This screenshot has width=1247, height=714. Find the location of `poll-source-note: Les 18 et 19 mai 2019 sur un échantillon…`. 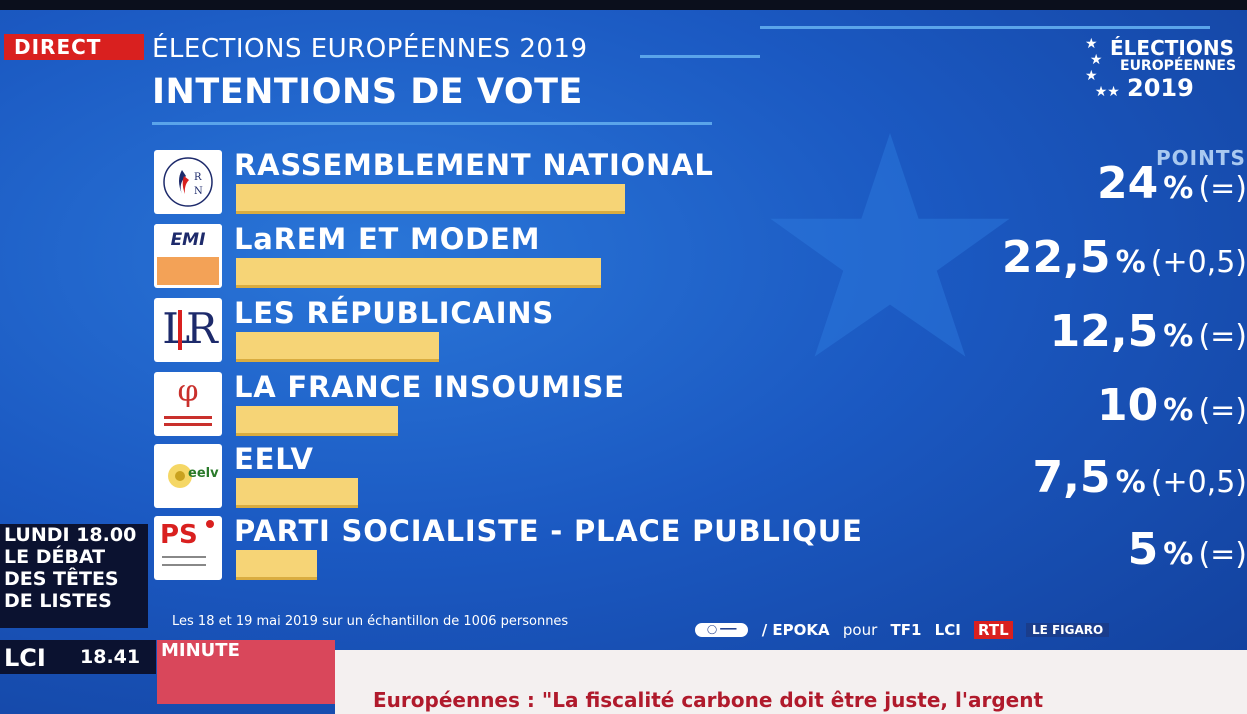

poll-source-note: Les 18 et 19 mai 2019 sur un échantillon… is located at coordinates (370, 621).